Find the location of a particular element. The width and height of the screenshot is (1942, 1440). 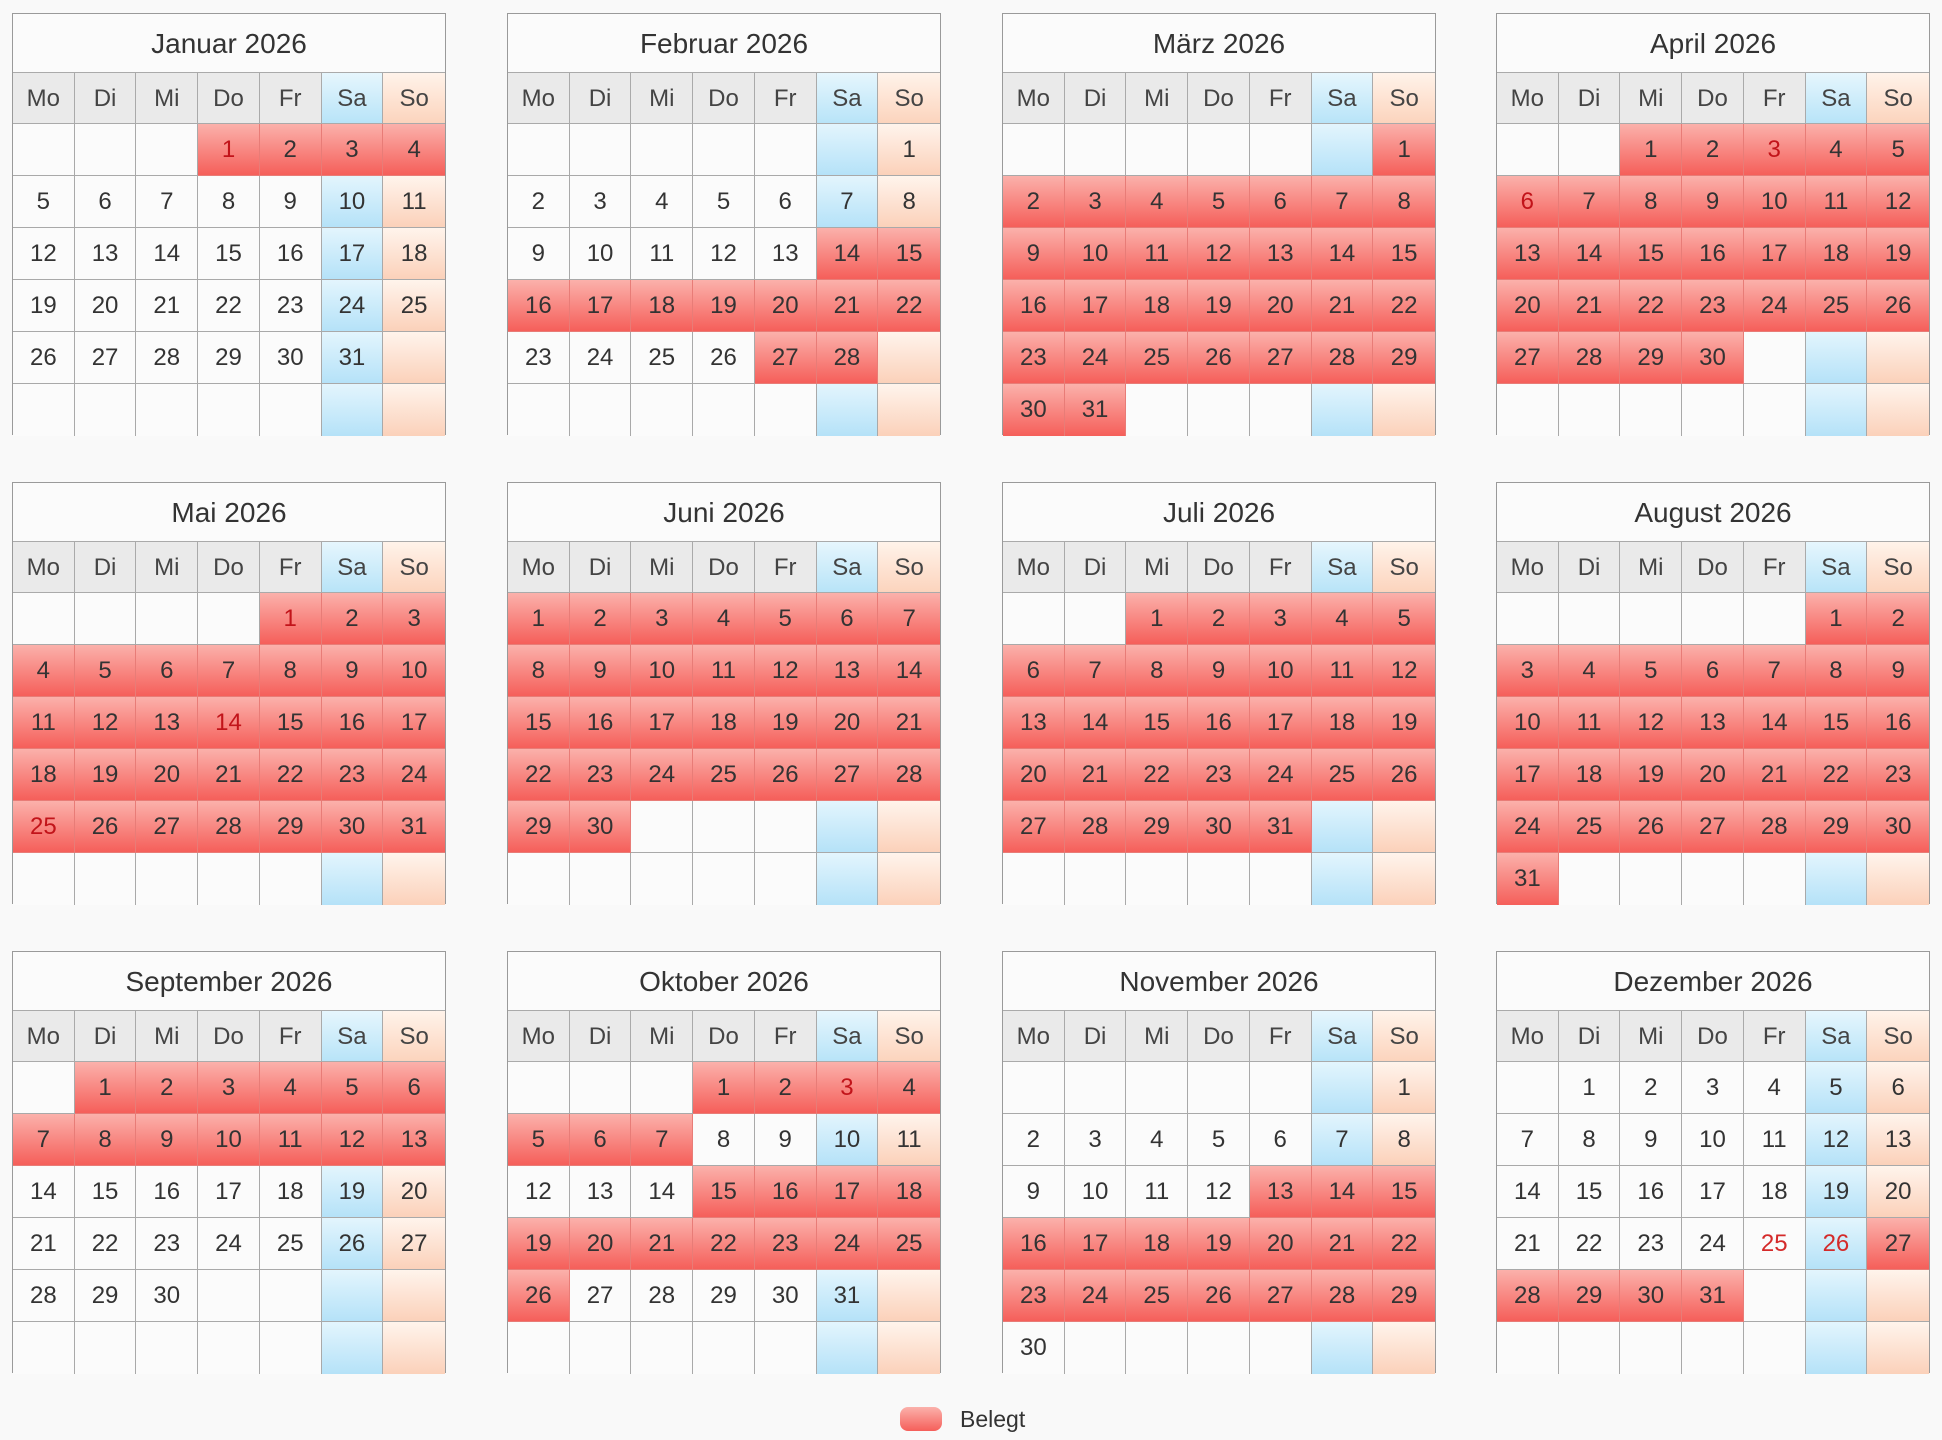

day-cell: 18 is located at coordinates (909, 1192).